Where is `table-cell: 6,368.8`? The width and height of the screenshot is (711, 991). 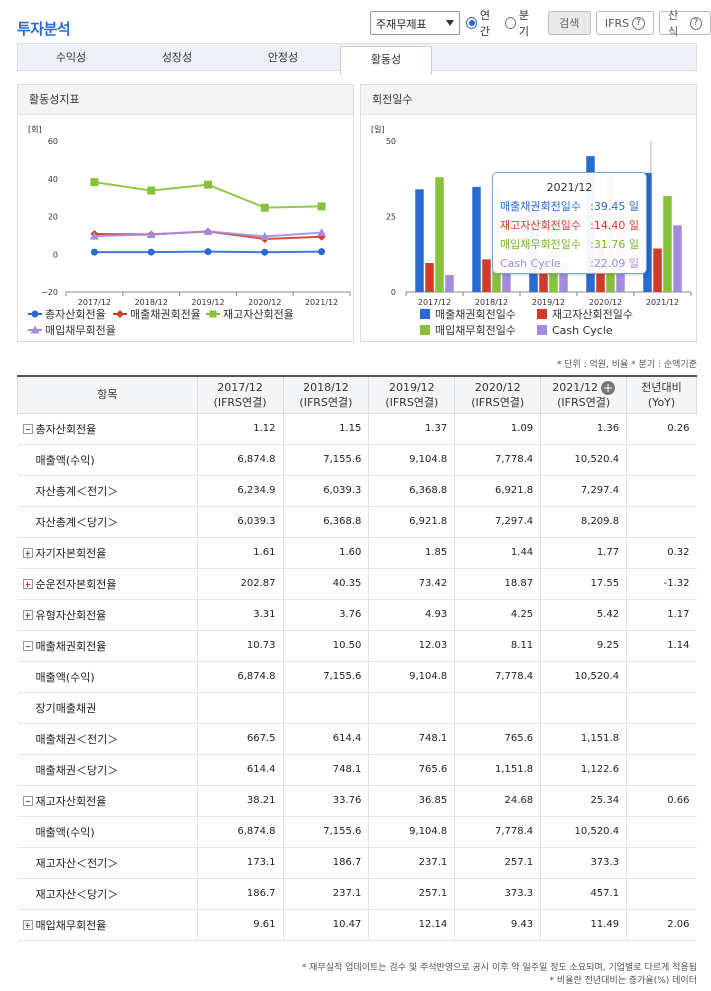
table-cell: 6,368.8 is located at coordinates (325, 522).